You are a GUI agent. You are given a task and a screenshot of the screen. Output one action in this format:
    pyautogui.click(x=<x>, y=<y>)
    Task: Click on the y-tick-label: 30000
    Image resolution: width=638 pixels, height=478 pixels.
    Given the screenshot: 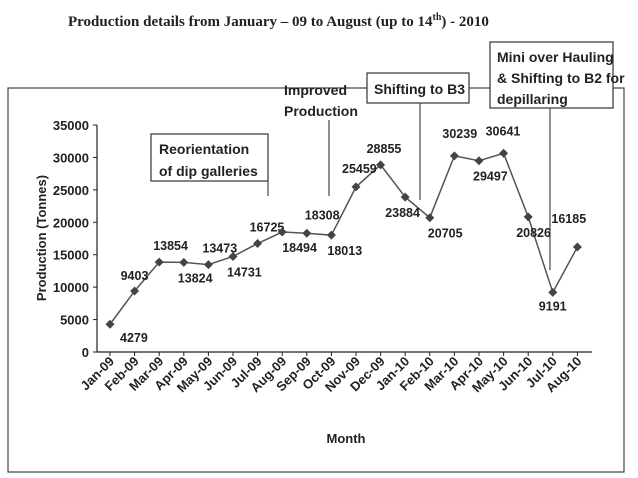 What is the action you would take?
    pyautogui.click(x=71, y=157)
    